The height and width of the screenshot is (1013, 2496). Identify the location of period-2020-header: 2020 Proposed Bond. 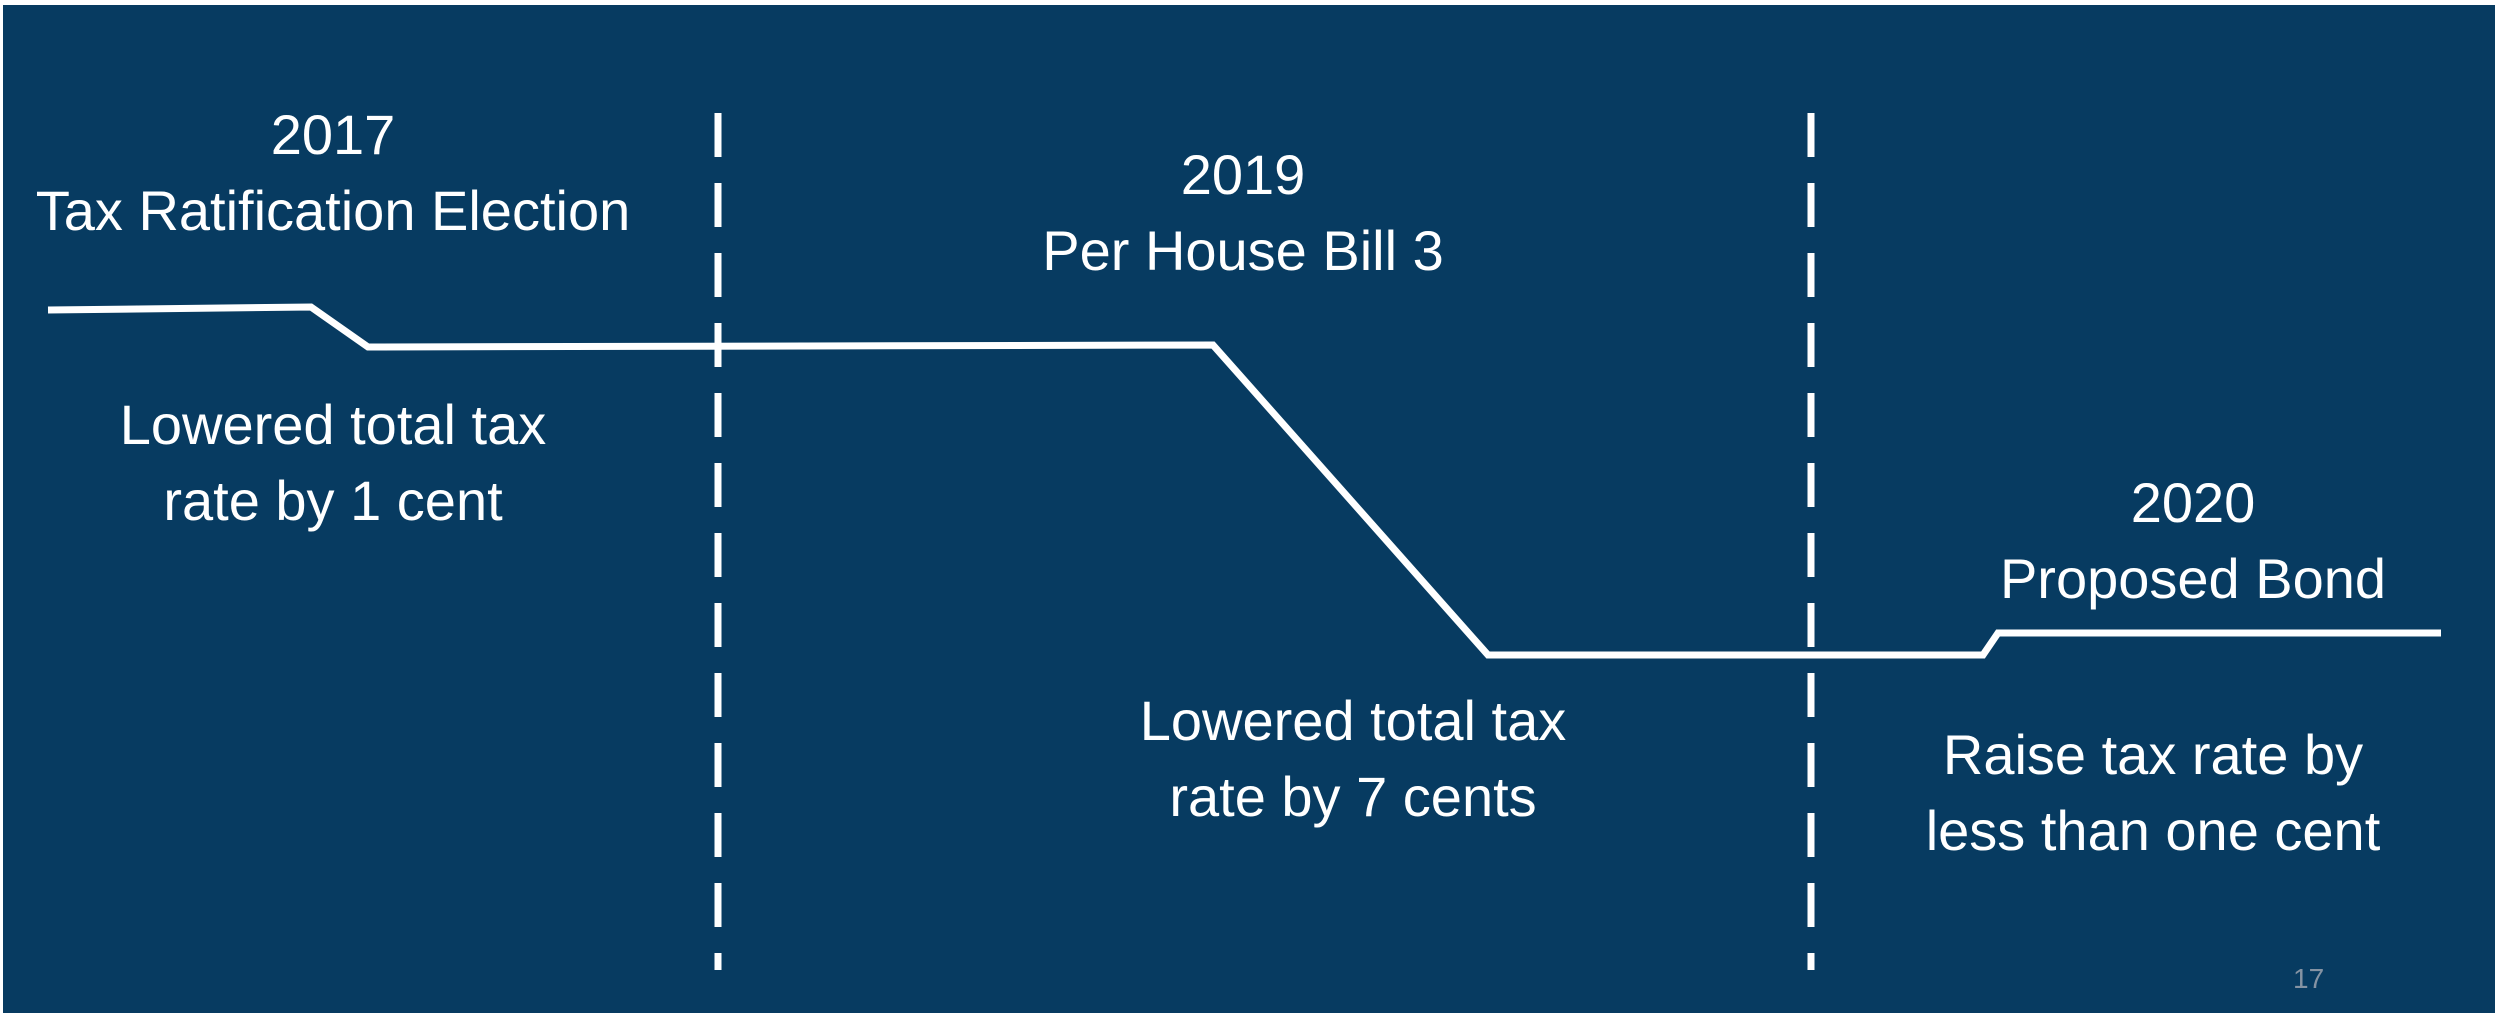
(2193, 541).